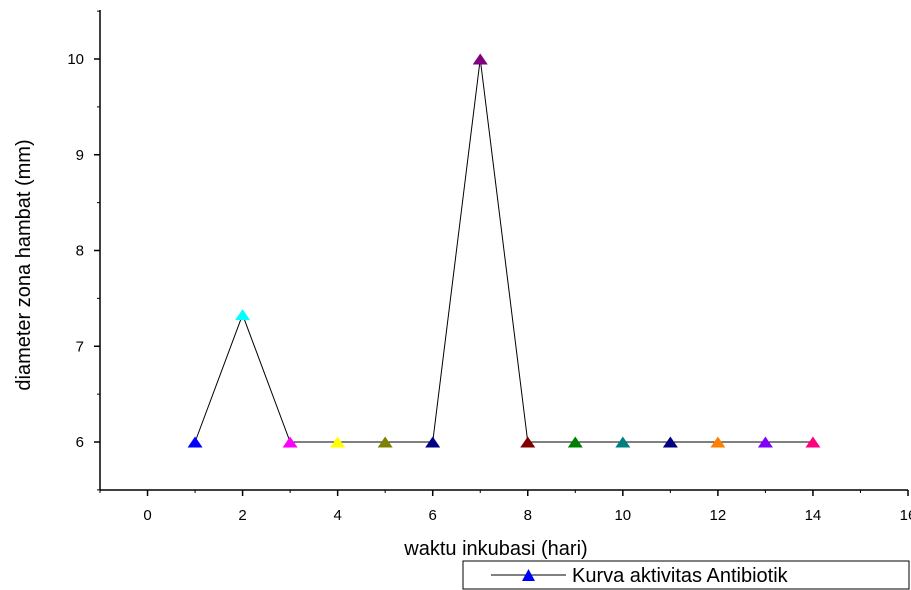 Image resolution: width=911 pixels, height=590 pixels. I want to click on x-tick-label: 16, so click(905, 515).